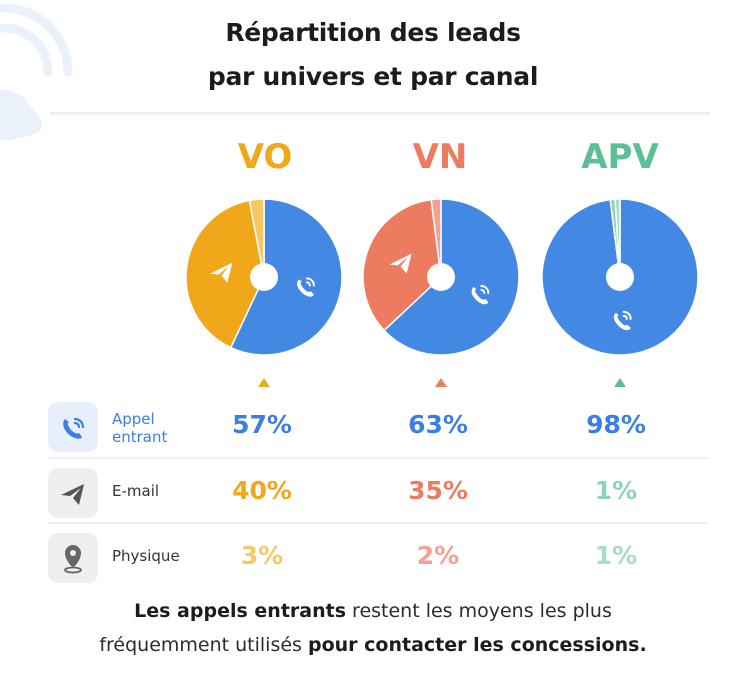 The width and height of the screenshot is (746, 680). What do you see at coordinates (265, 157) in the screenshot?
I see `universe-label-vo: VO` at bounding box center [265, 157].